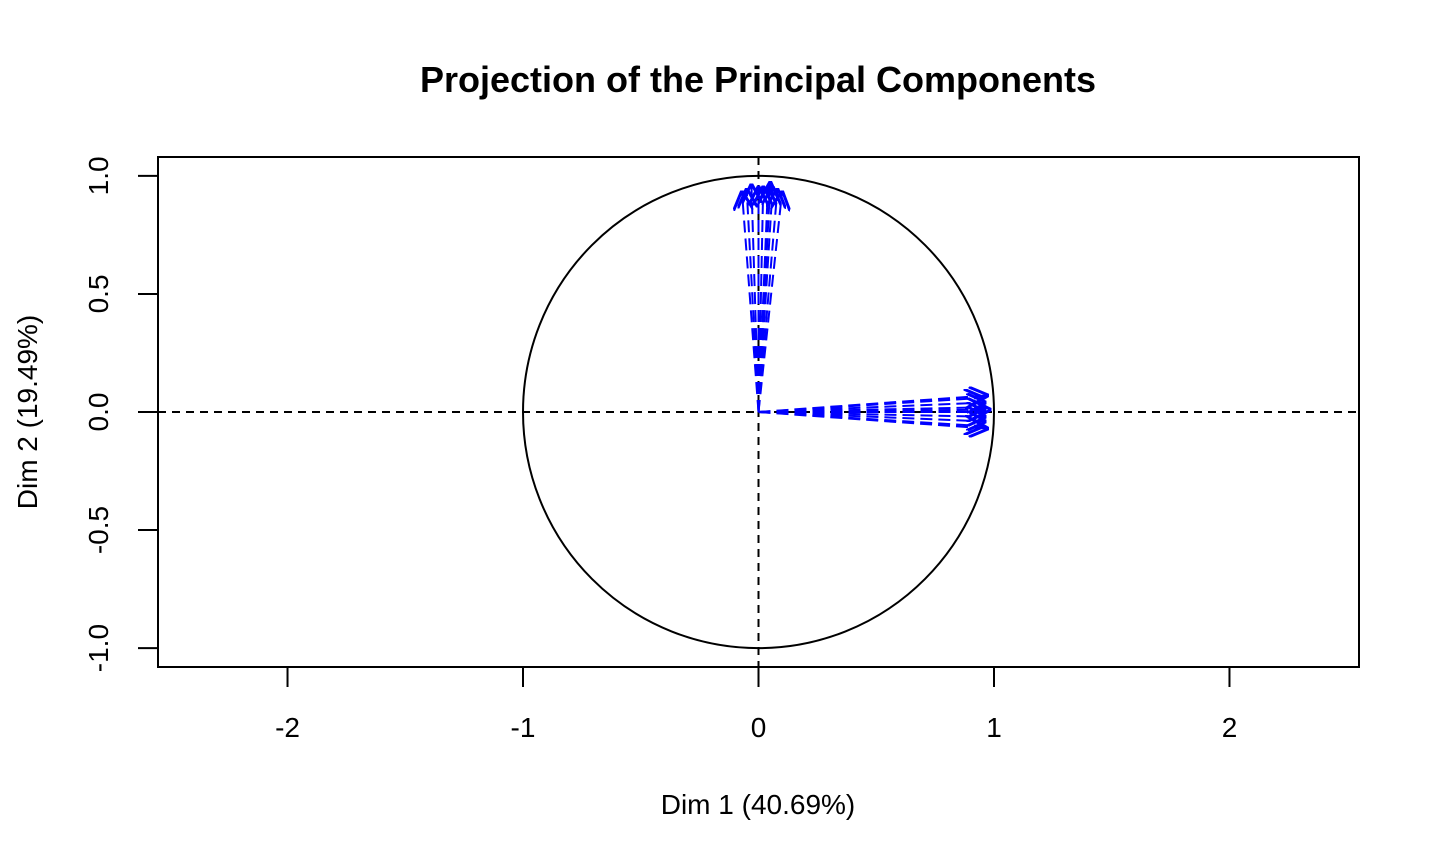 Image resolution: width=1440 pixels, height=864 pixels. Describe the element at coordinates (98, 175) in the screenshot. I see `y-tick-label: 1.0` at that location.